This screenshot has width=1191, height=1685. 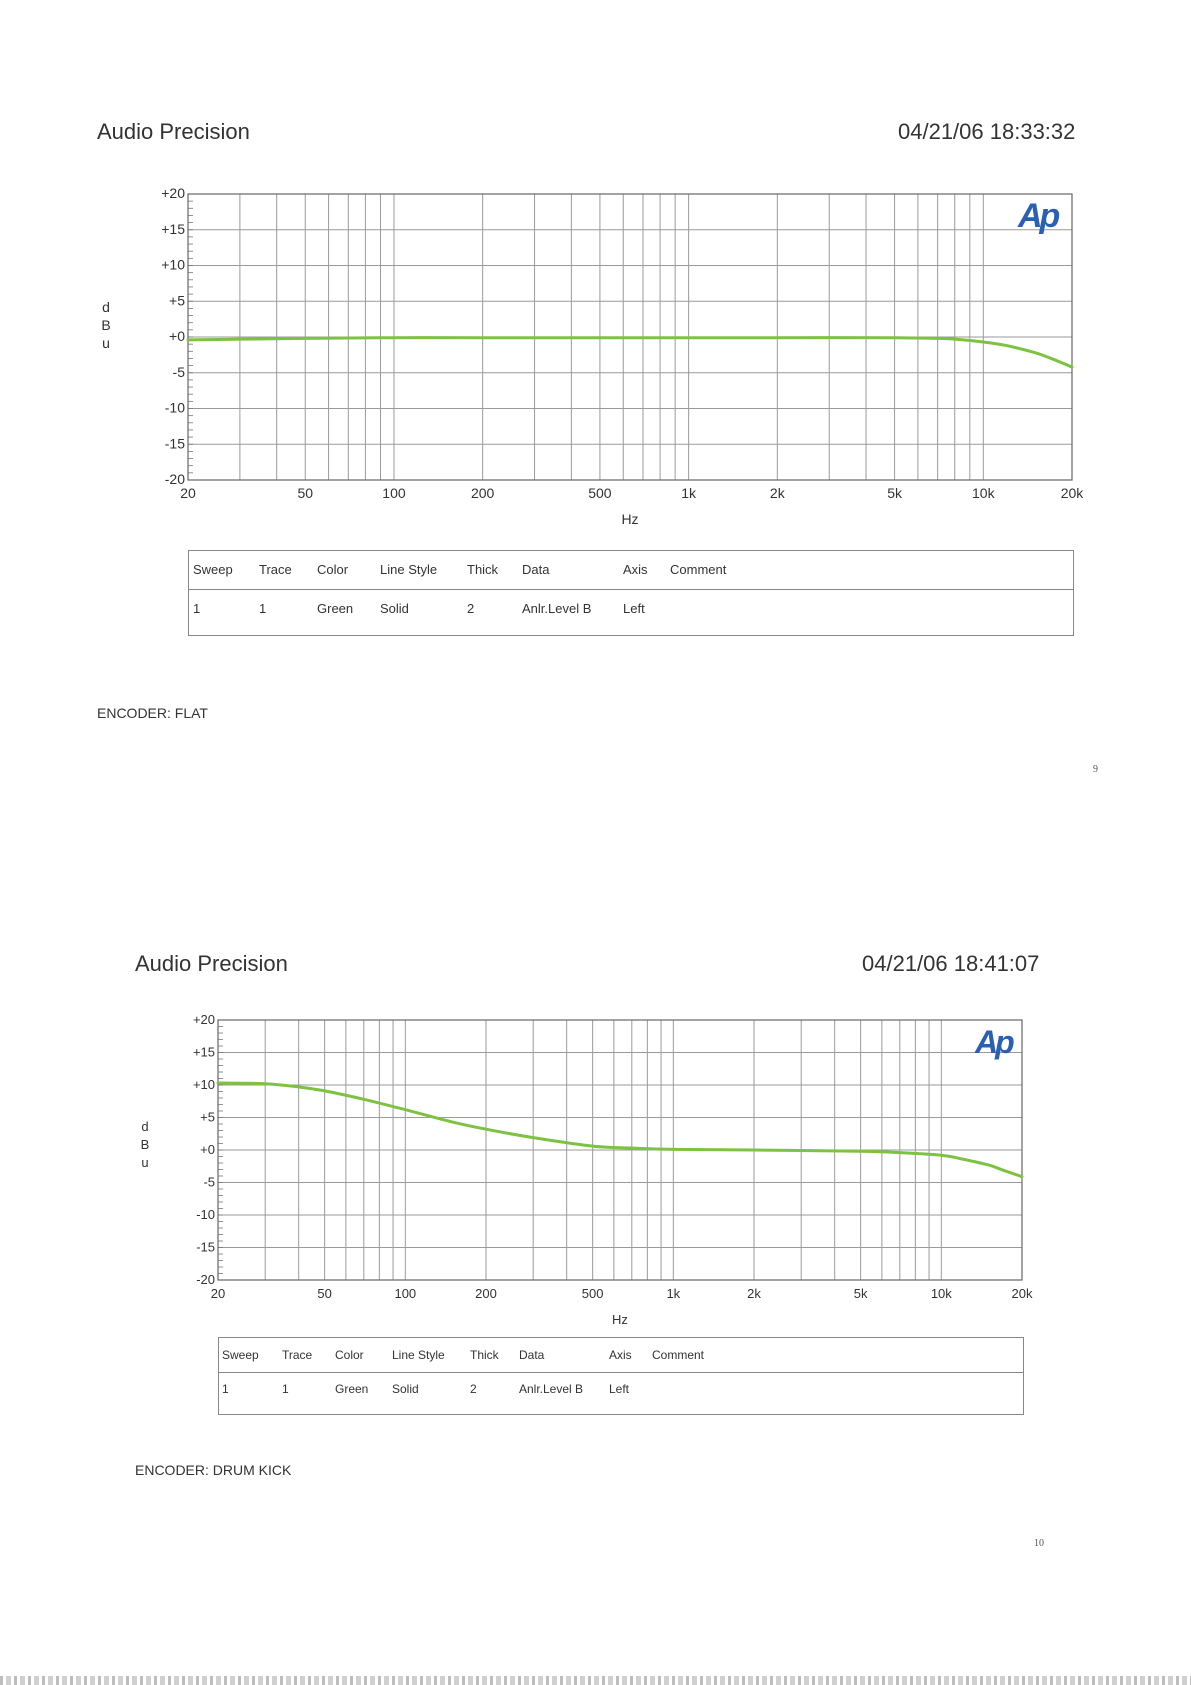 I want to click on legend-header-trace: Trace, so click(x=297, y=1355).